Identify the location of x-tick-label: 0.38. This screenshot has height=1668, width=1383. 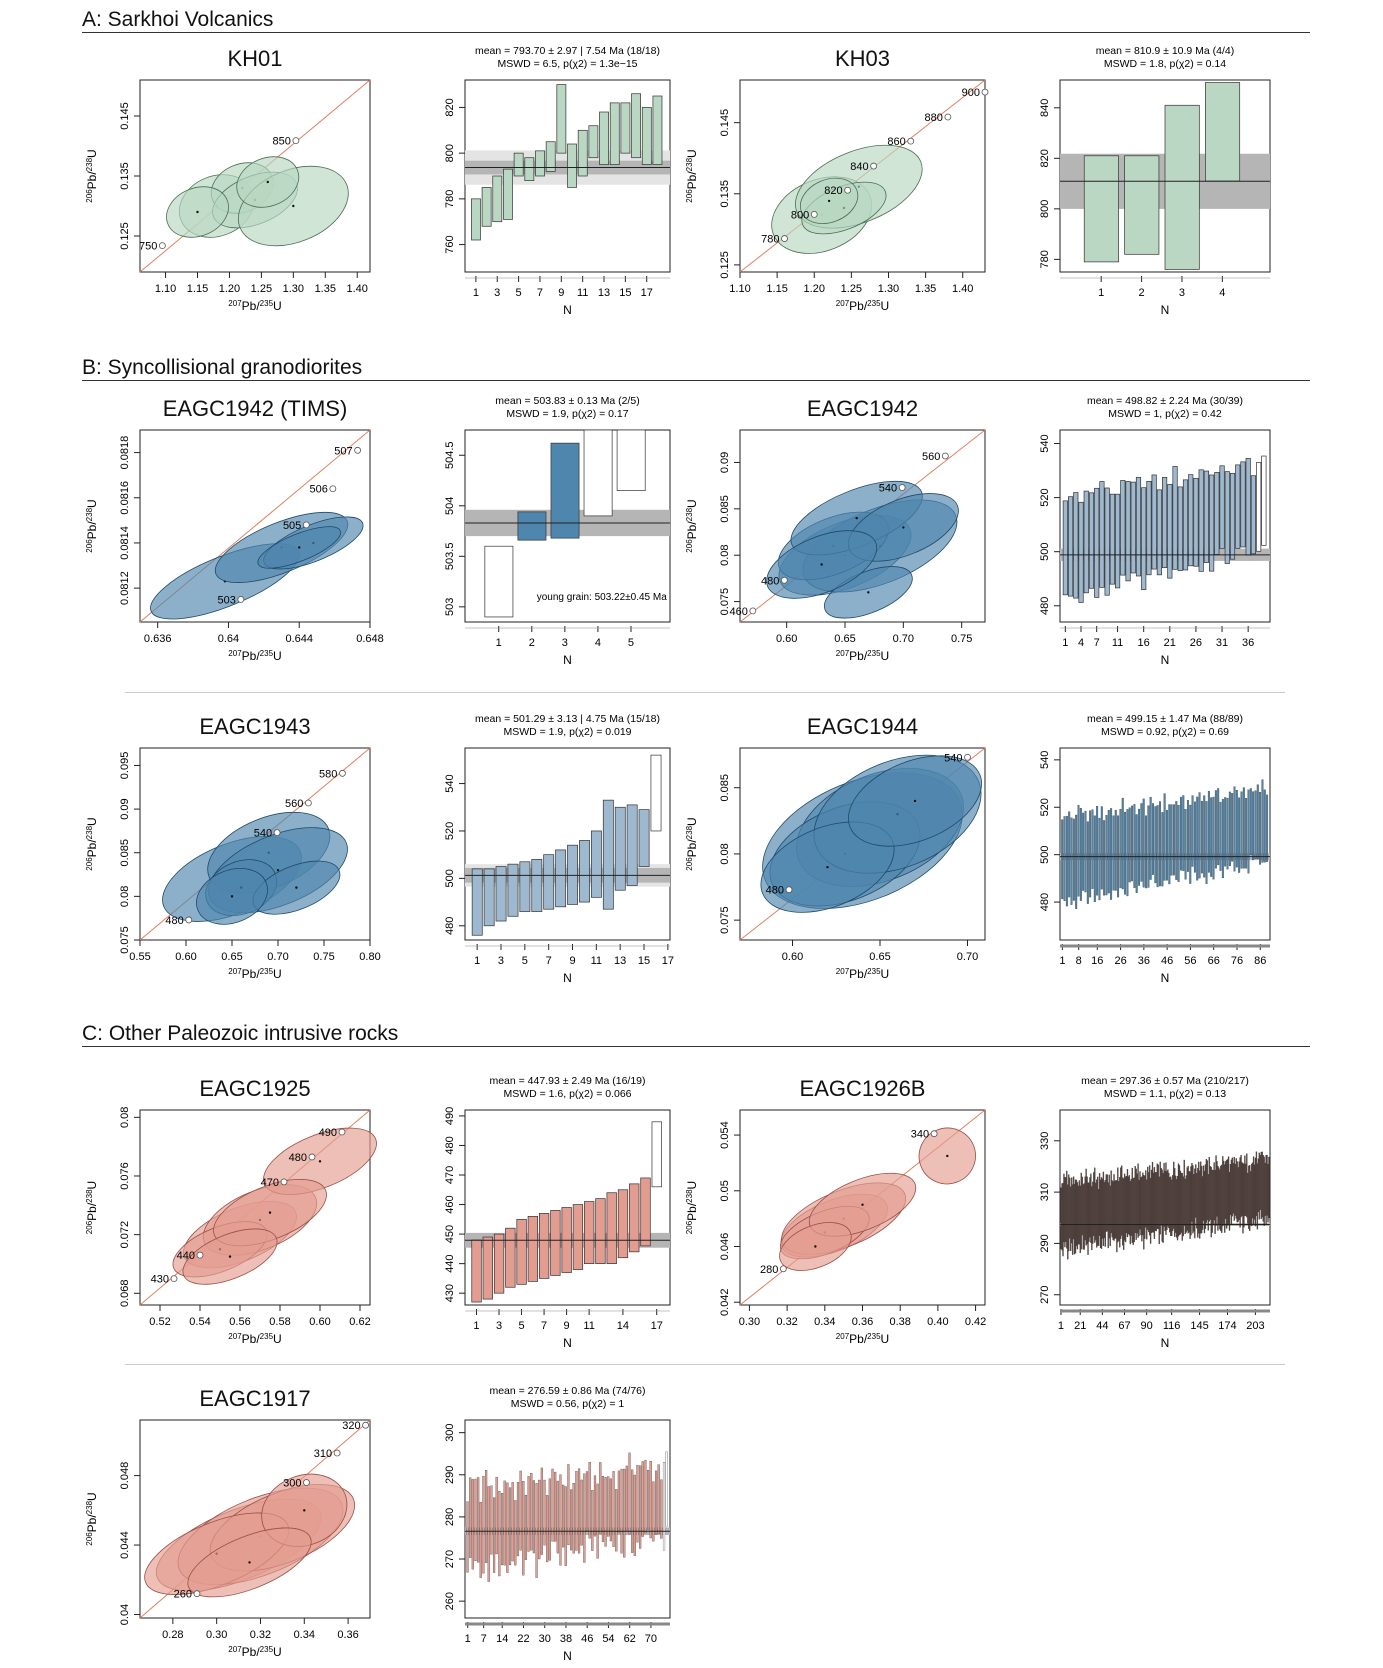
(899, 1322).